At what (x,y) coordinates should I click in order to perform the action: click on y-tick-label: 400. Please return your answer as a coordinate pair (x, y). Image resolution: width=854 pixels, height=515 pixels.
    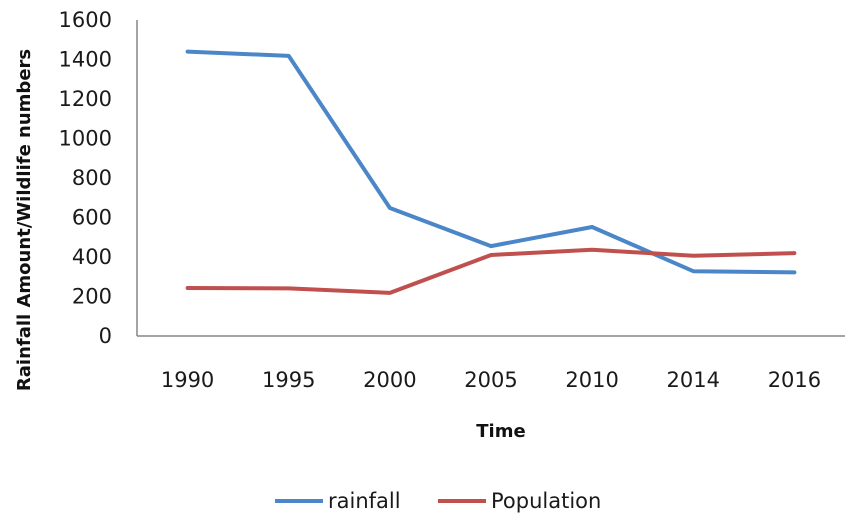
    Looking at the image, I should click on (92, 257).